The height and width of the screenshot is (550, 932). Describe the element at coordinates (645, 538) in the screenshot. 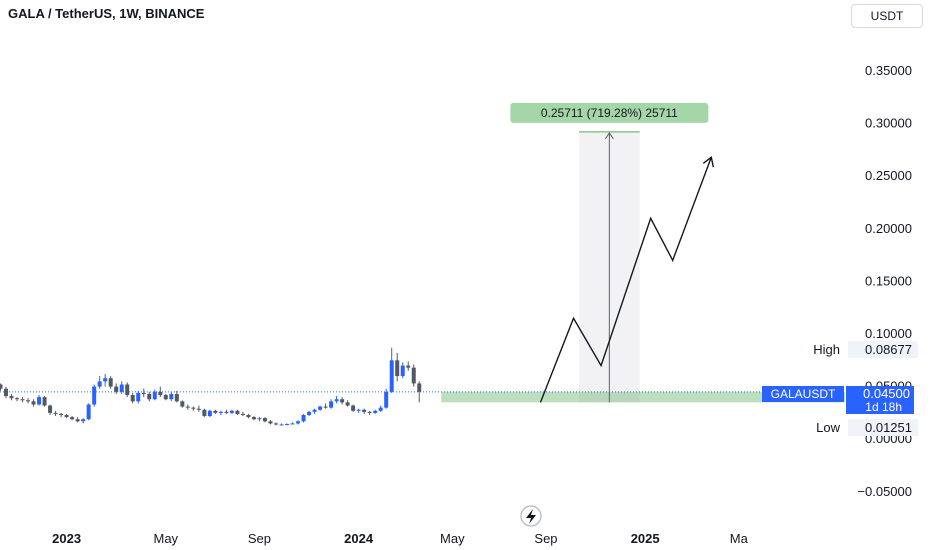

I see `x-tick-label: 2025` at that location.